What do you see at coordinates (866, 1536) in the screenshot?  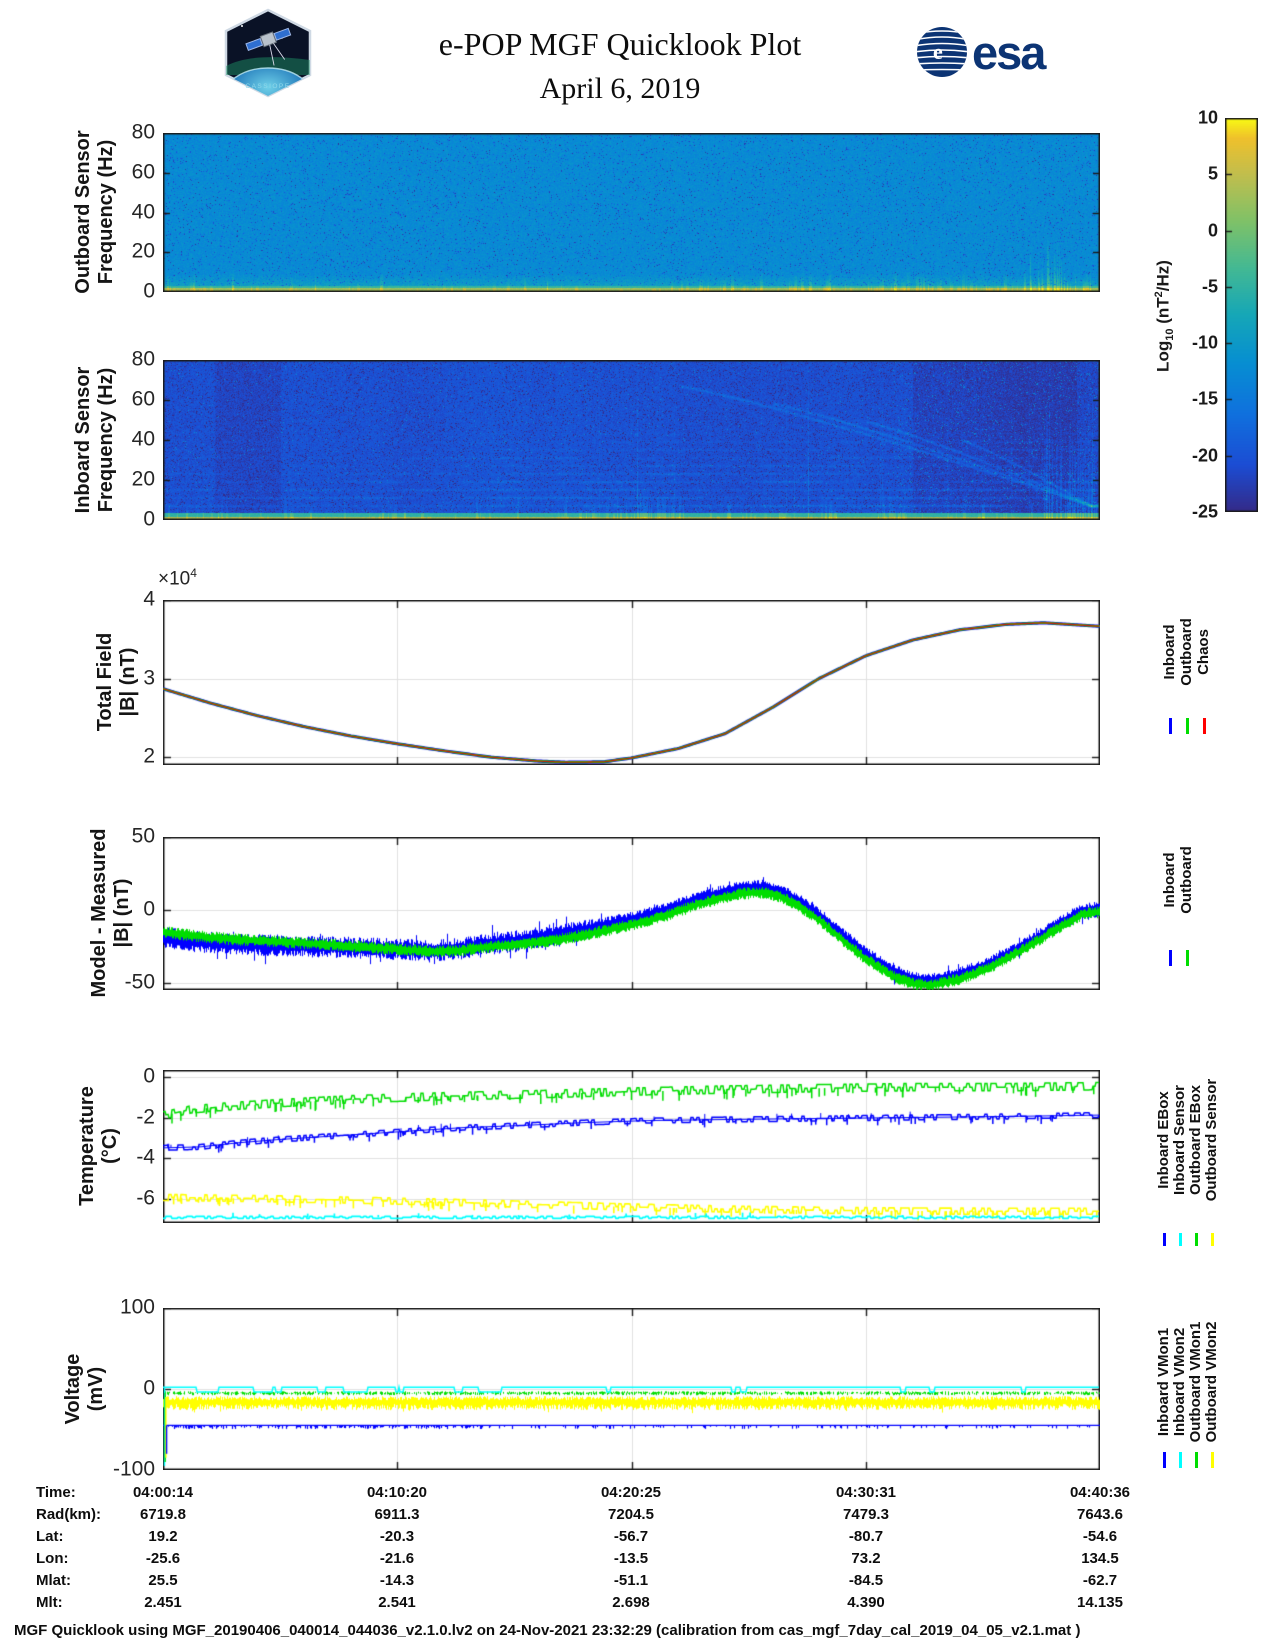 I see `table-cell: -80.7` at bounding box center [866, 1536].